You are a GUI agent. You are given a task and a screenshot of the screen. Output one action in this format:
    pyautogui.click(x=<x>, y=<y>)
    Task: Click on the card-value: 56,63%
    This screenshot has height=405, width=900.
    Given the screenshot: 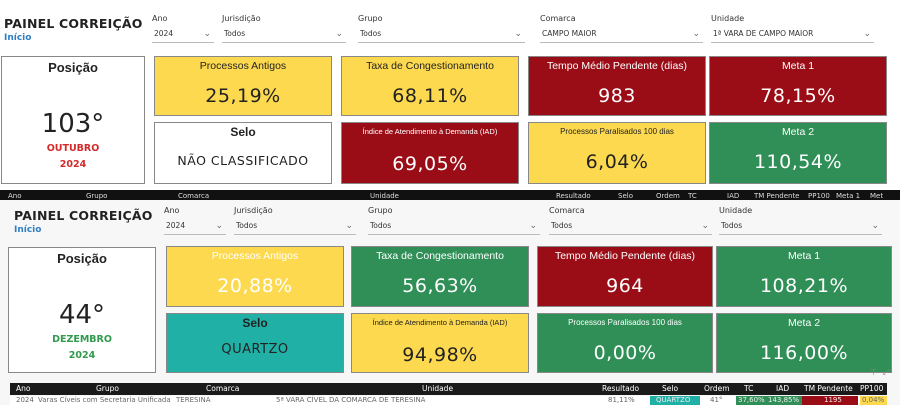 What is the action you would take?
    pyautogui.click(x=440, y=286)
    